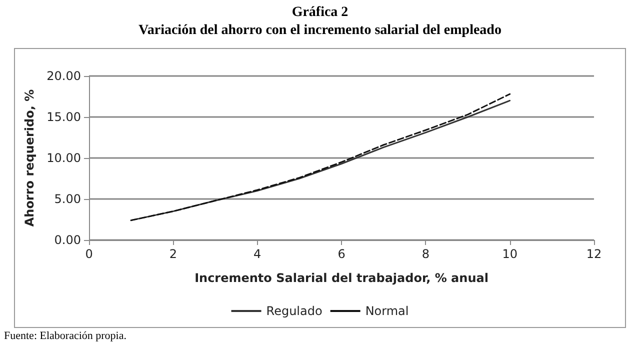  Describe the element at coordinates (63, 76) in the screenshot. I see `y-tick-label: 20.00` at that location.